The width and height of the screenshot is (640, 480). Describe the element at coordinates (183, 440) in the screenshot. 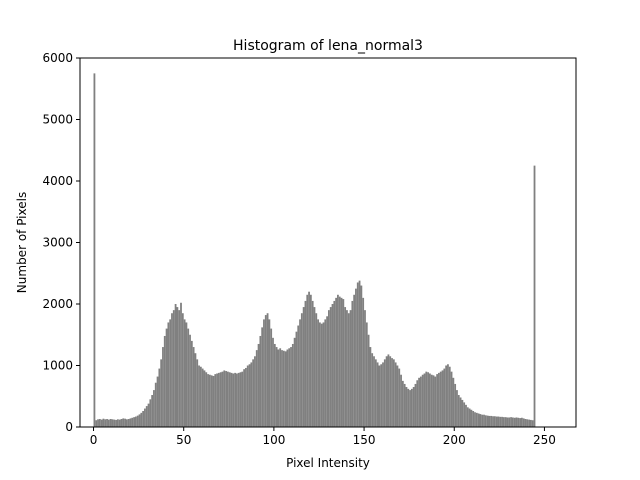

I see `x-tick-label: 50` at that location.